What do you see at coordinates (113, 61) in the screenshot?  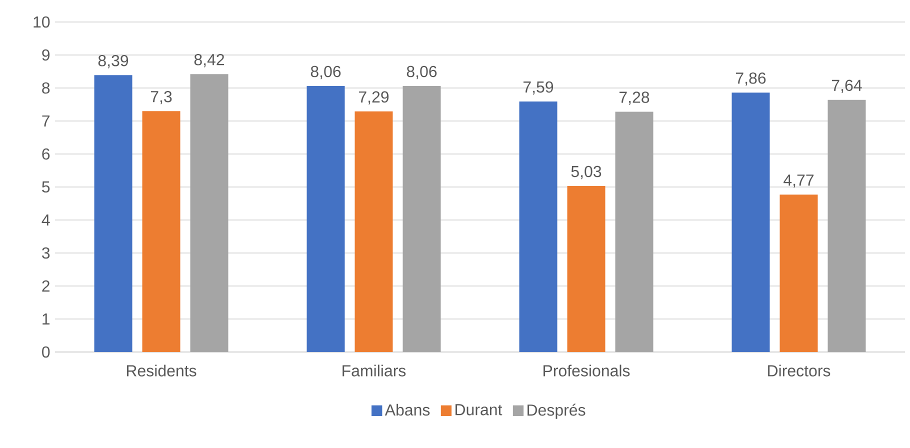 I see `data-label: 8,39` at bounding box center [113, 61].